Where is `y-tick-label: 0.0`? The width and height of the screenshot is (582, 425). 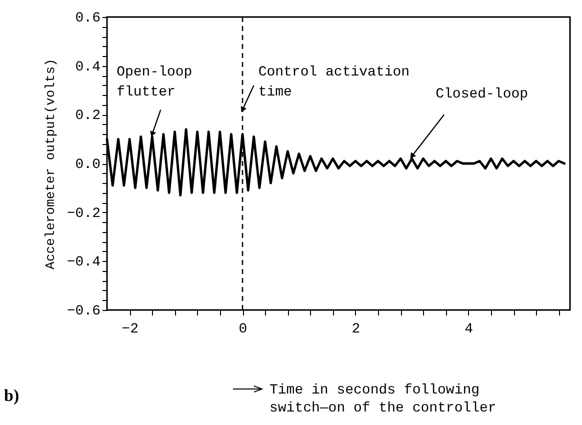 y-tick-label: 0.0 is located at coordinates (87, 165).